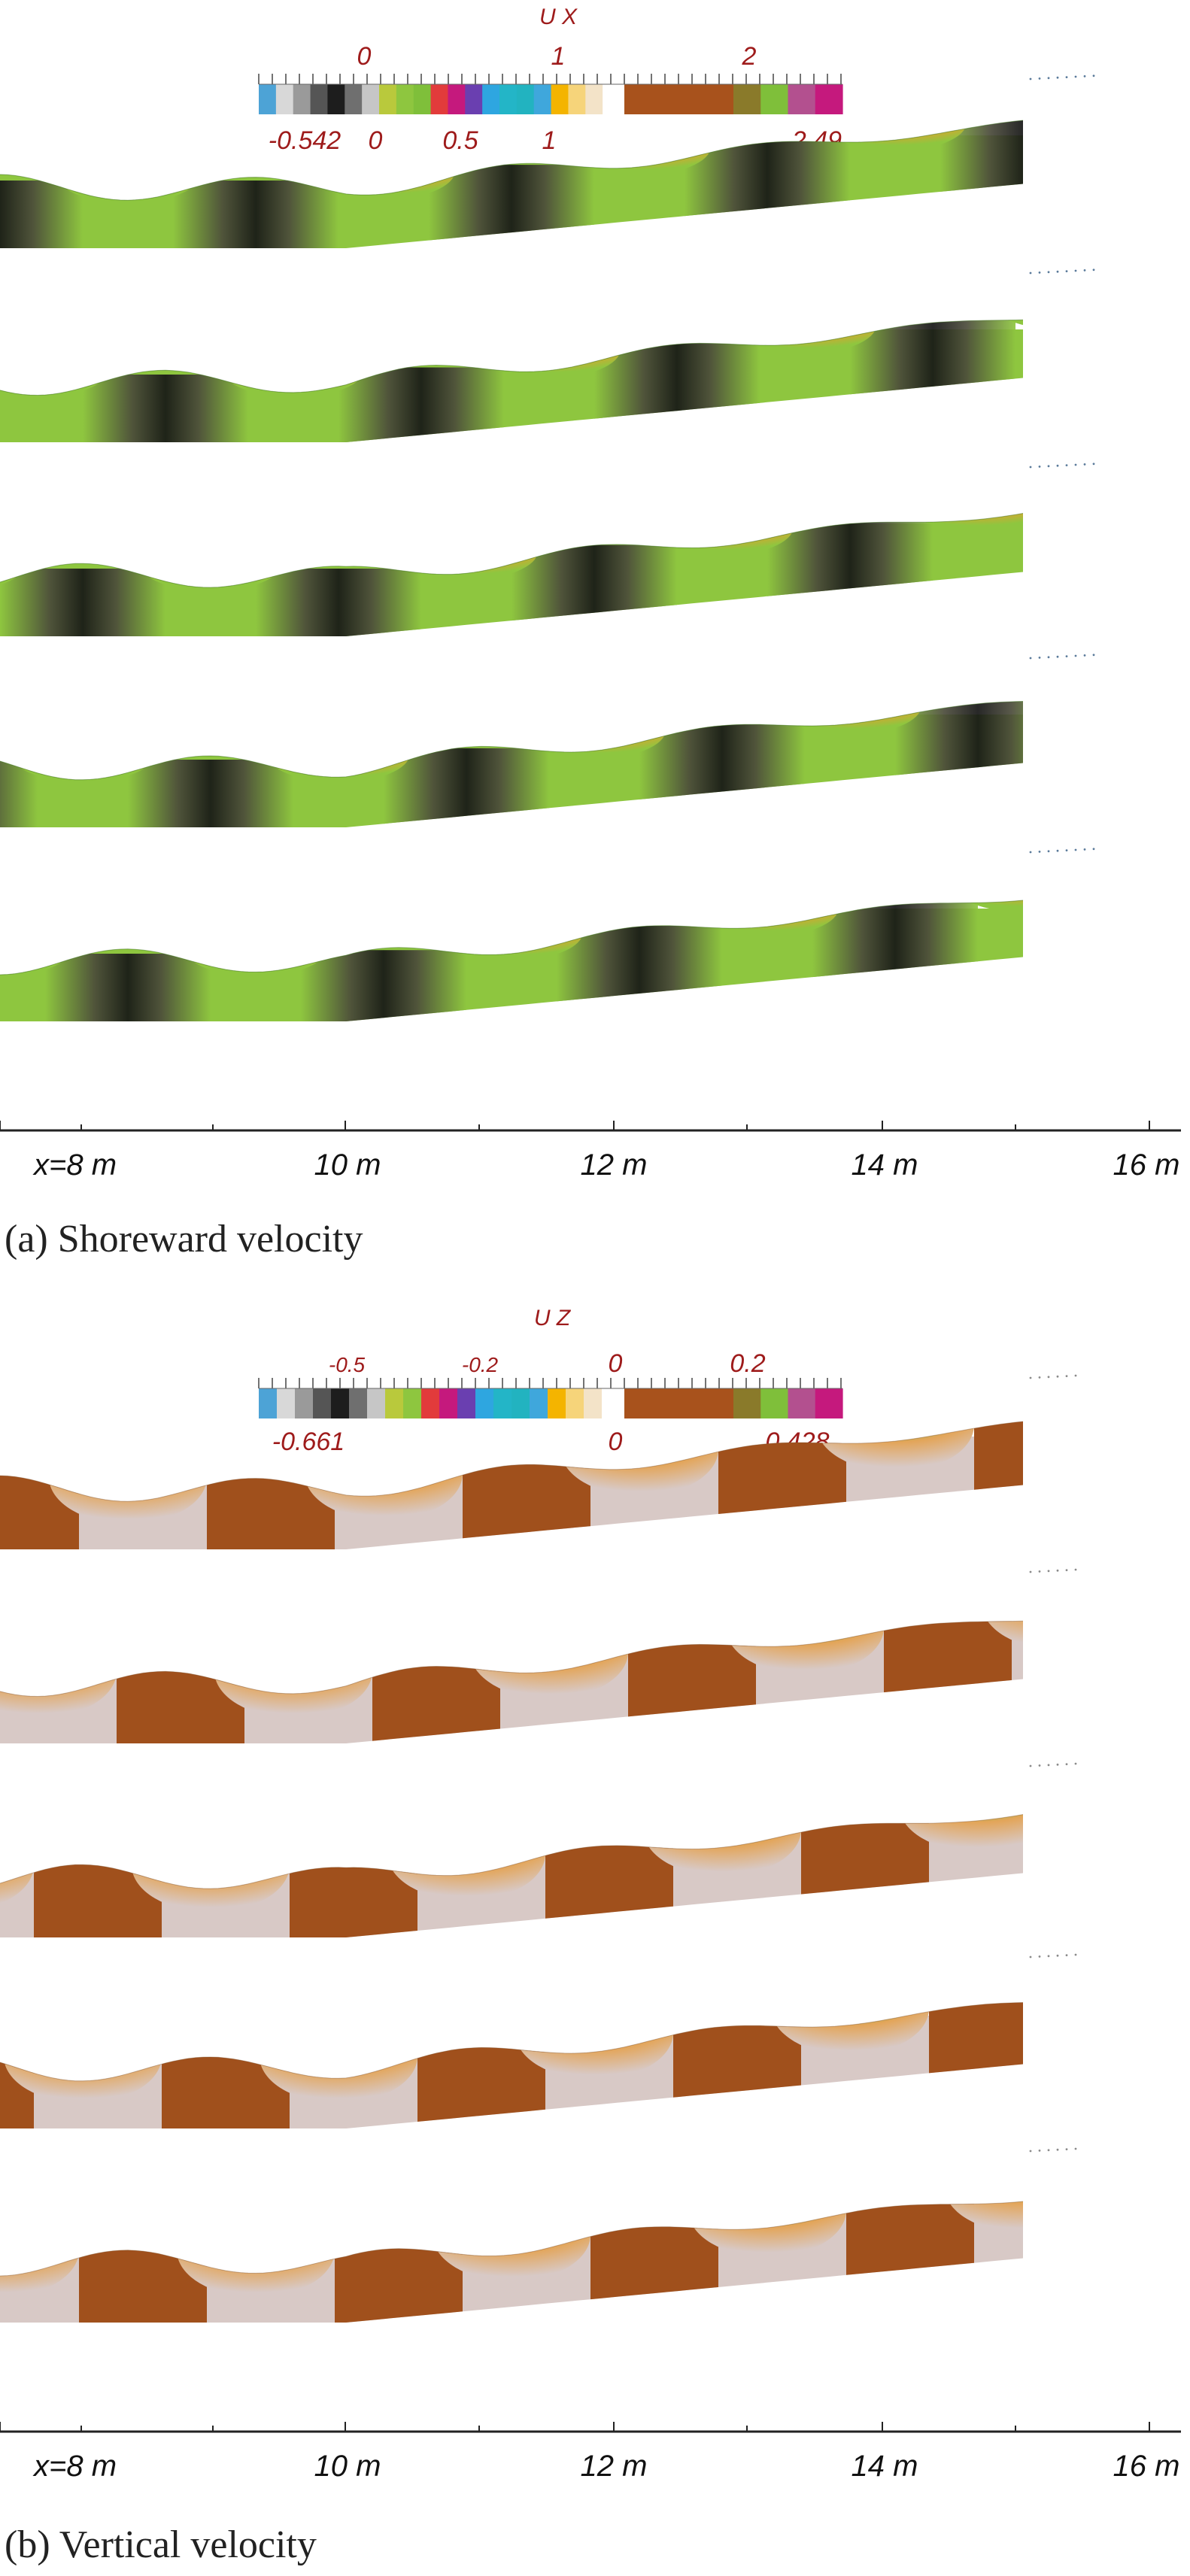 Image resolution: width=1190 pixels, height=2576 pixels. What do you see at coordinates (885, 1165) in the screenshot?
I see `x-tick-label-14m-a: 14 m` at bounding box center [885, 1165].